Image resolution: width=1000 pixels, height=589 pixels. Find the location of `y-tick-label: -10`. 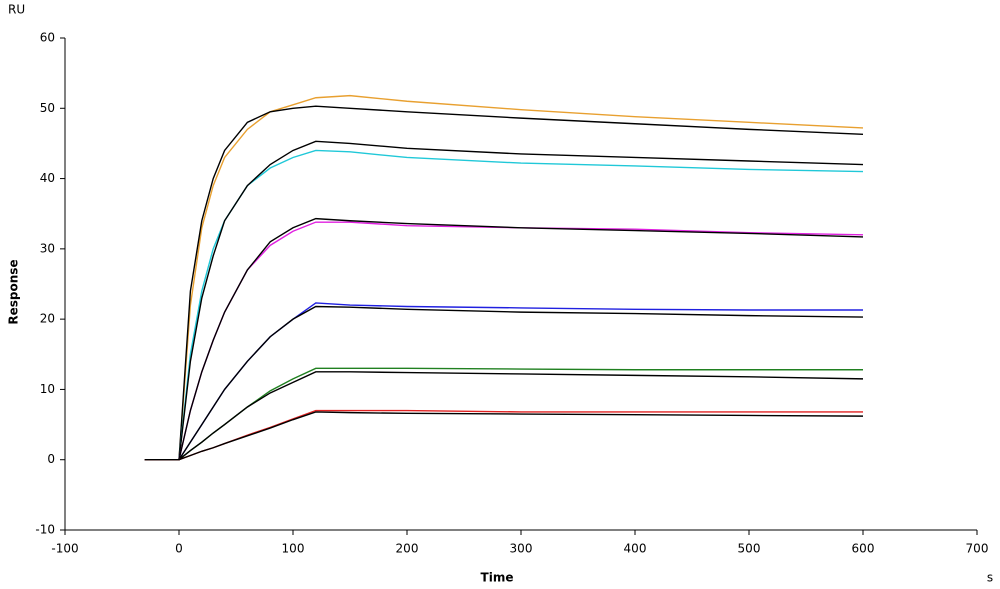

y-tick-label: -10 is located at coordinates (45, 530).